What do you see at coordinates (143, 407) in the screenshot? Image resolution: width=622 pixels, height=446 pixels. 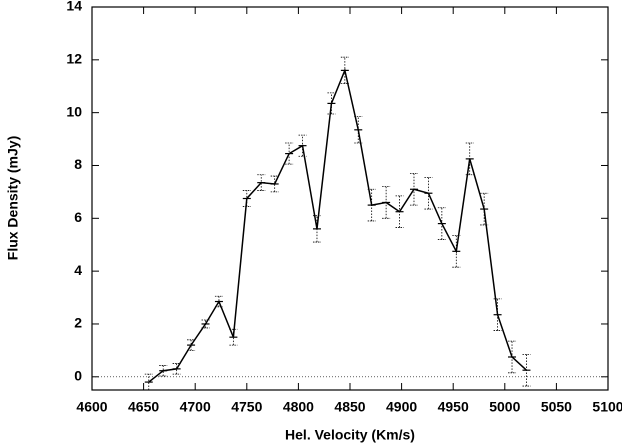 I see `x-tick-label: 4650` at bounding box center [143, 407].